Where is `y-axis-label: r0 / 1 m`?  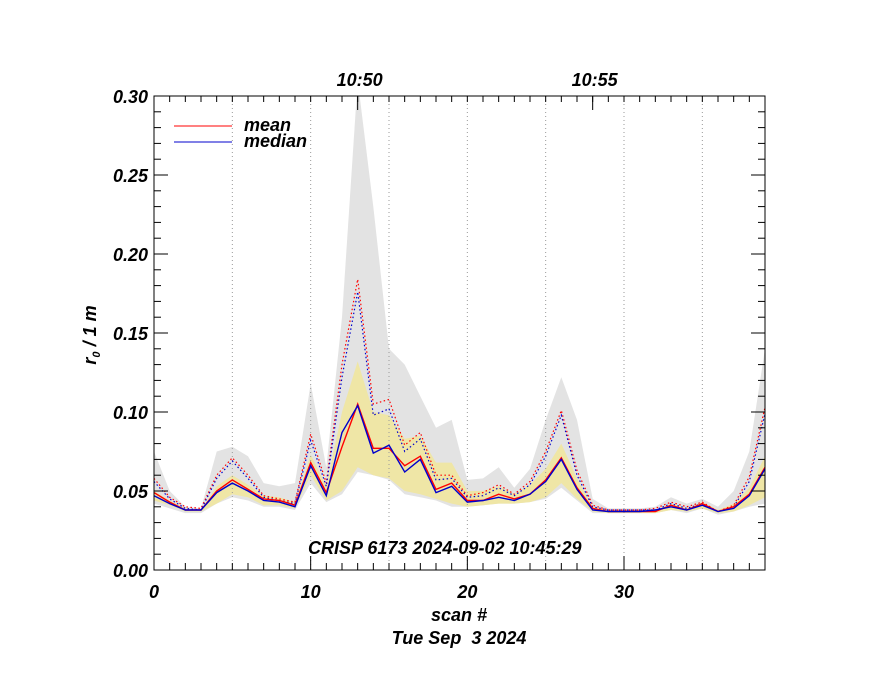 y-axis-label: r0 / 1 m is located at coordinates (91, 334).